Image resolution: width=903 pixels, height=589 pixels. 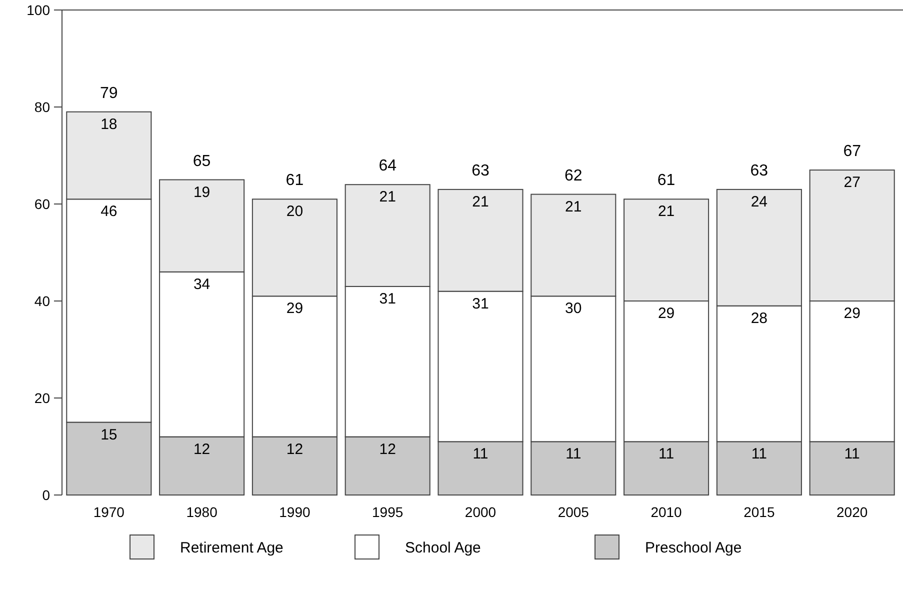 I want to click on y-tick-label: 20, so click(x=42, y=398).